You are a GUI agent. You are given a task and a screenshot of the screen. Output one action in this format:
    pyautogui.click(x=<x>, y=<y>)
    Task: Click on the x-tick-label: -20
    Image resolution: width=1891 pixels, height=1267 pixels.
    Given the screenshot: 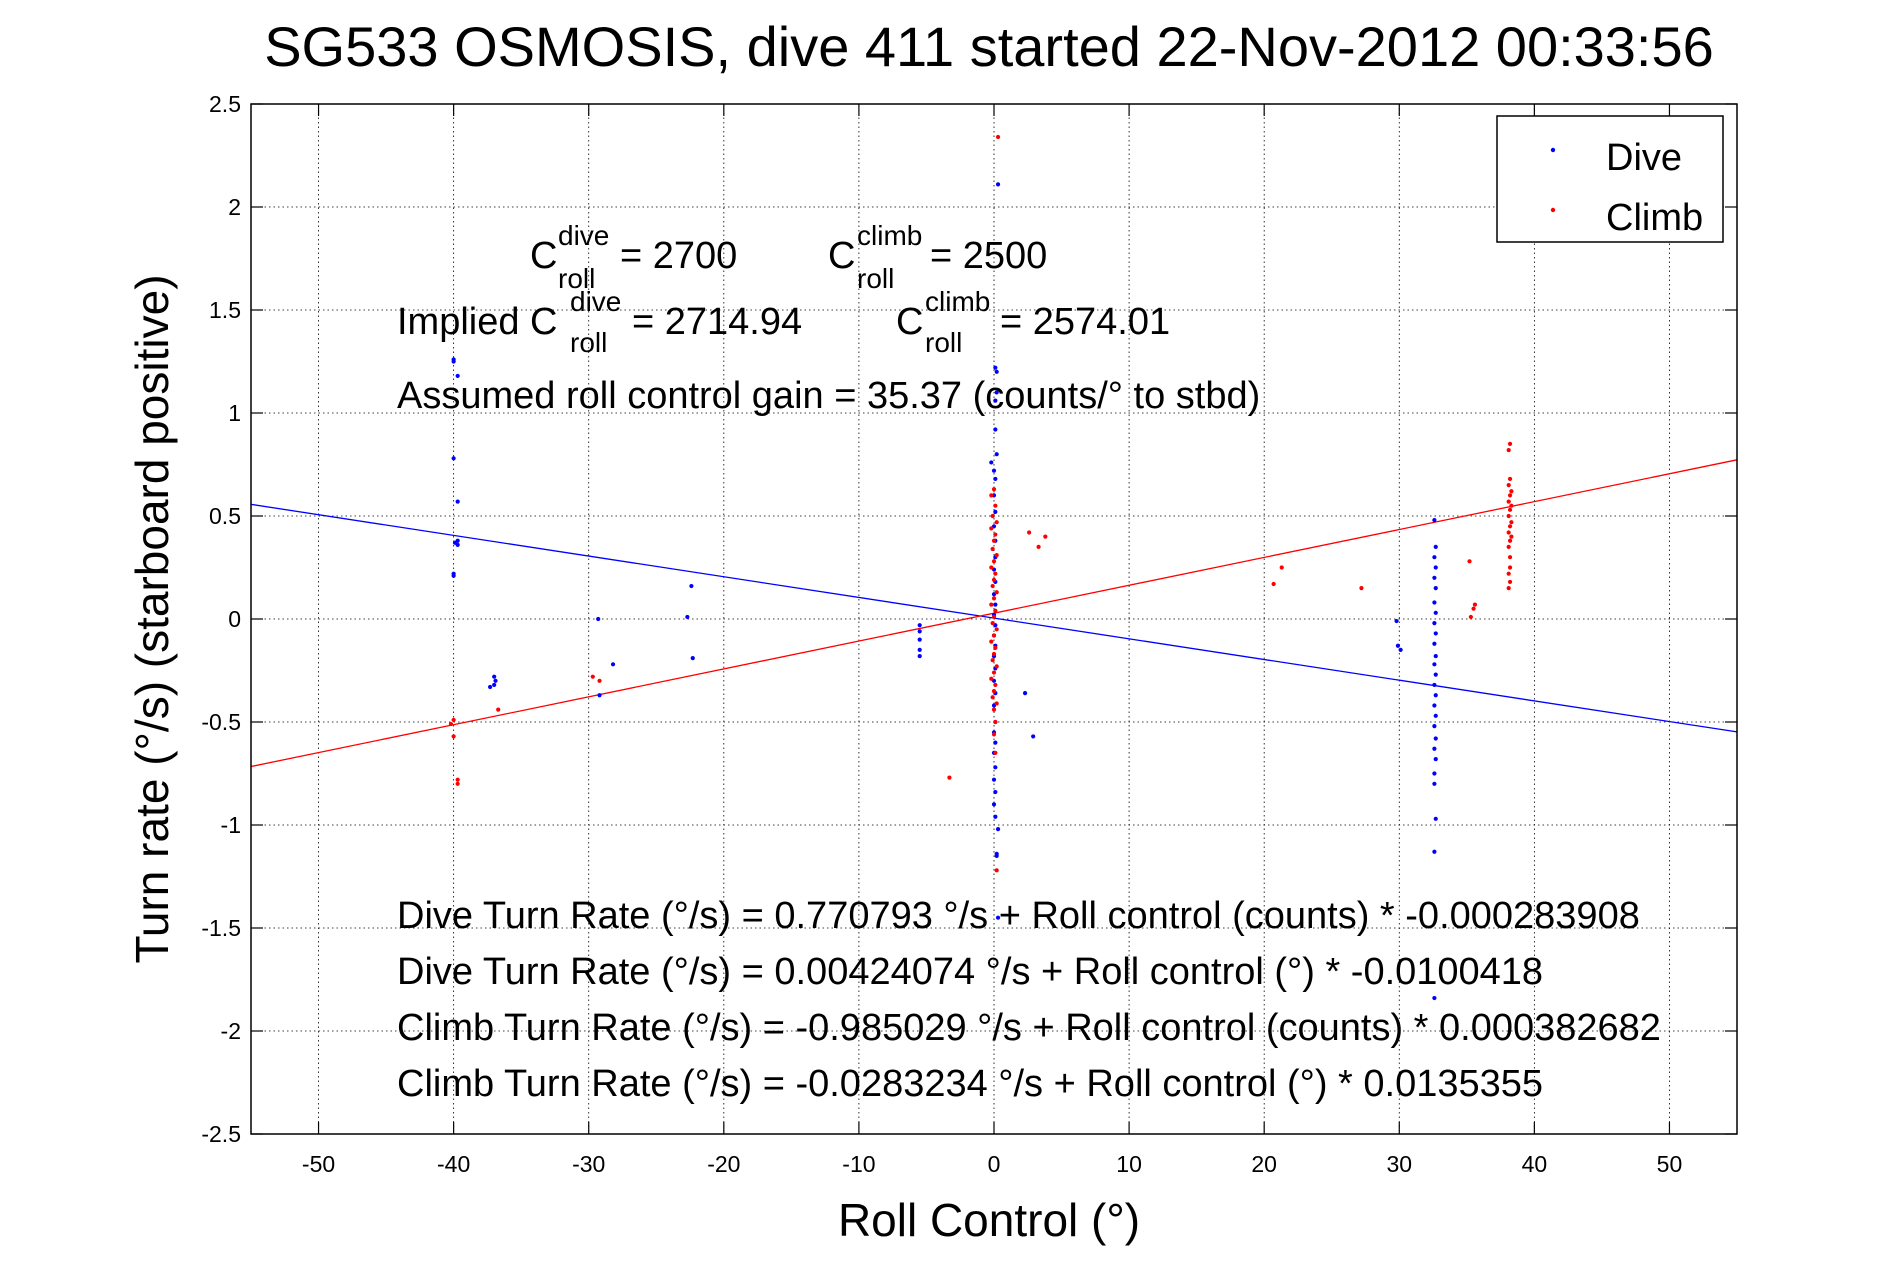 What is the action you would take?
    pyautogui.click(x=723, y=1164)
    